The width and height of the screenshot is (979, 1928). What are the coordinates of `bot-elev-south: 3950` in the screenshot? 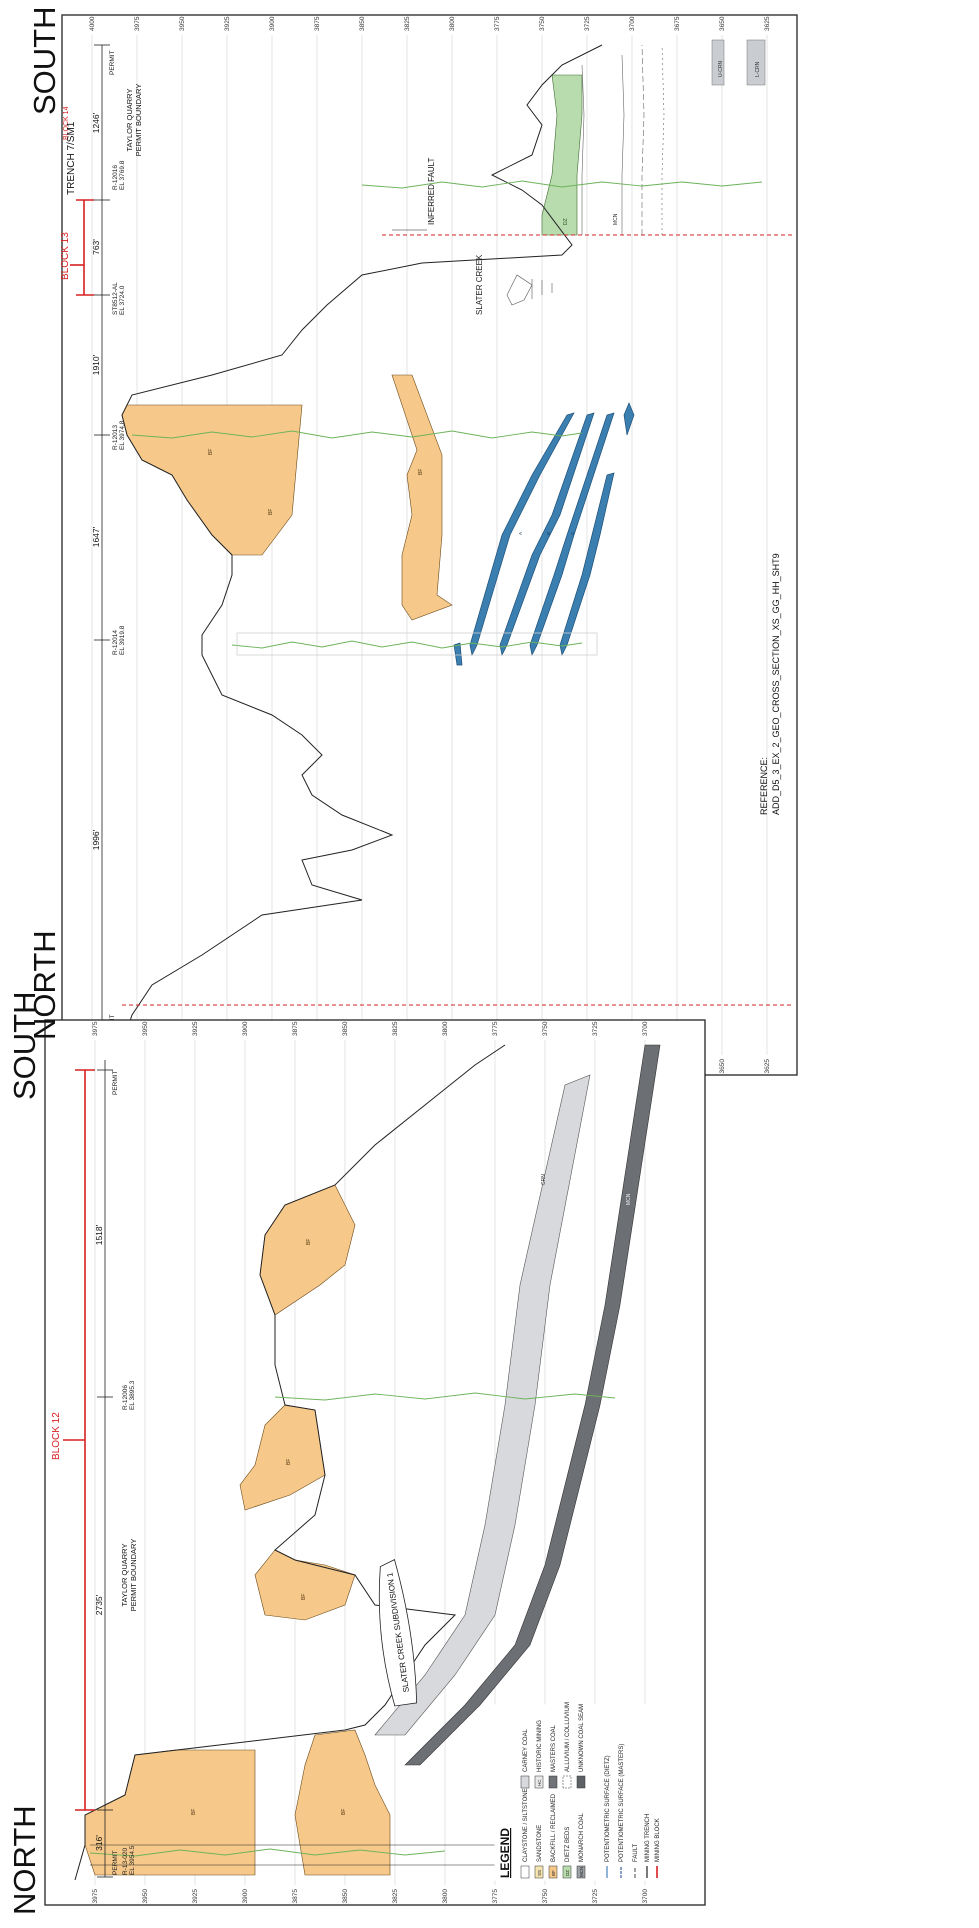 It's located at (145, 1028).